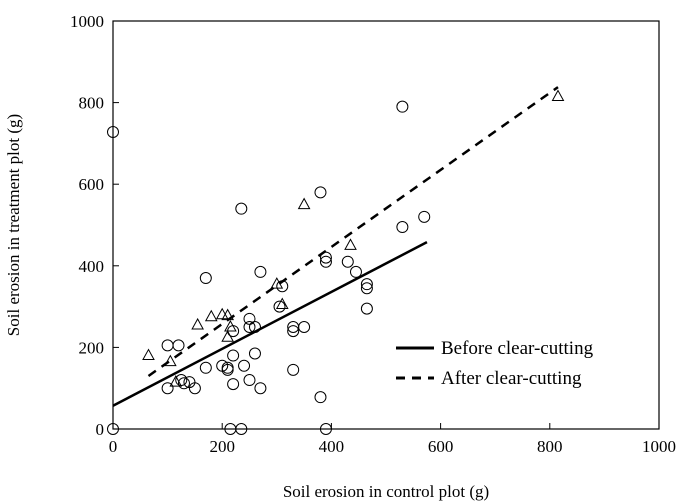  Describe the element at coordinates (441, 446) in the screenshot. I see `x-tick-label: 600` at that location.